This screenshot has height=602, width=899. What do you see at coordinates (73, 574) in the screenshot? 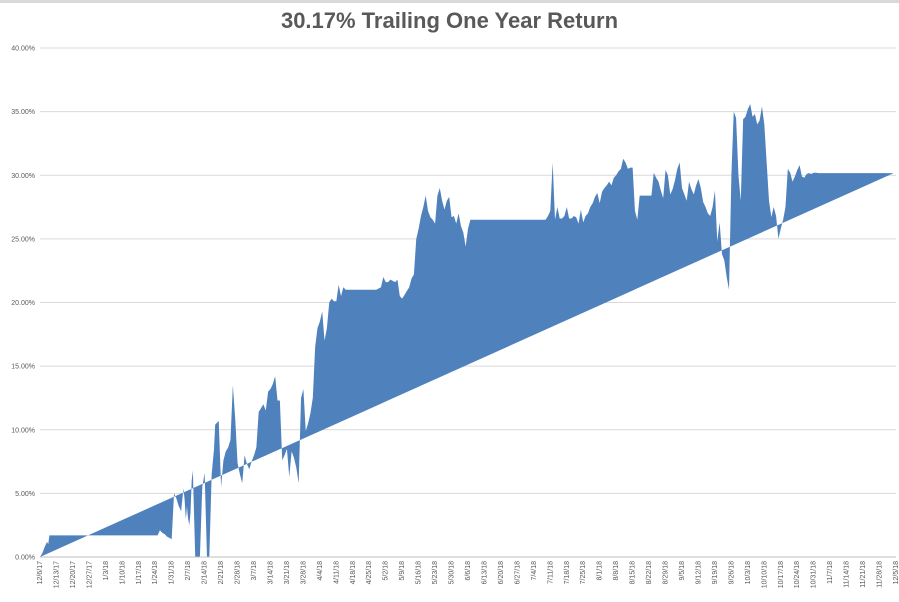
I see `x-tick-label: 12/20/17` at bounding box center [73, 574].